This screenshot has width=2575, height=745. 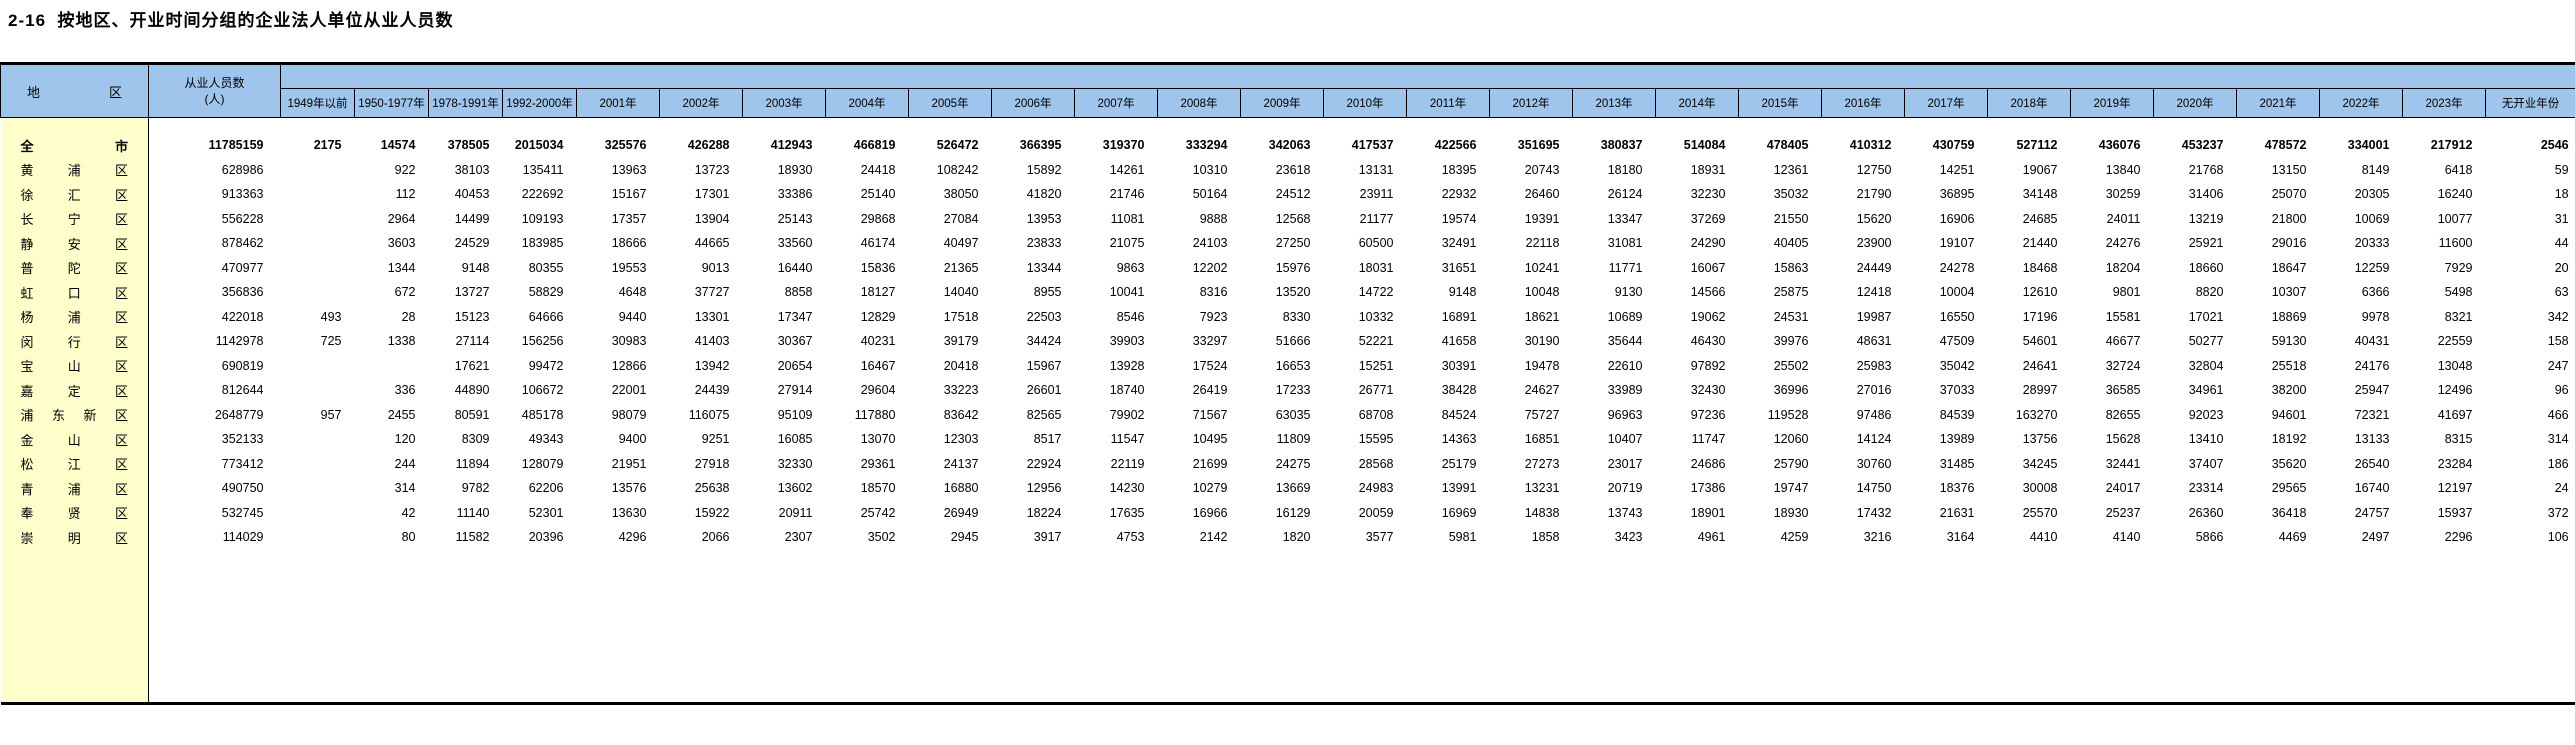 I want to click on cell: 21746, so click(x=1127, y=194).